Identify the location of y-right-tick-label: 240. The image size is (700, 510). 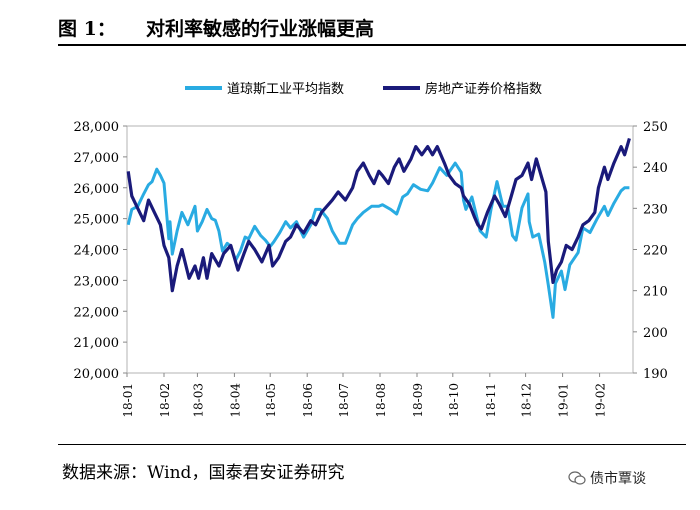
(655, 168).